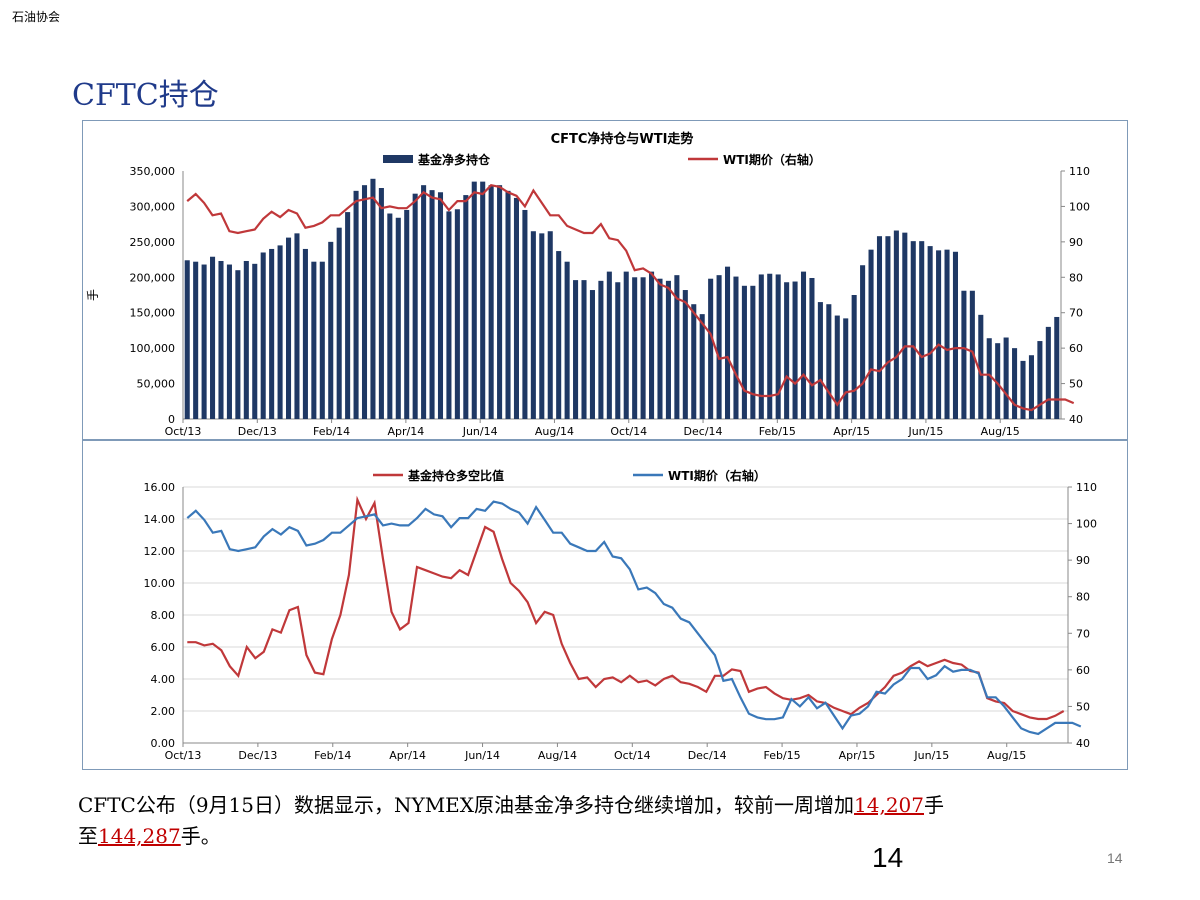 Image resolution: width=1200 pixels, height=900 pixels. Describe the element at coordinates (163, 679) in the screenshot. I see `y-tick-label: 4.00` at that location.